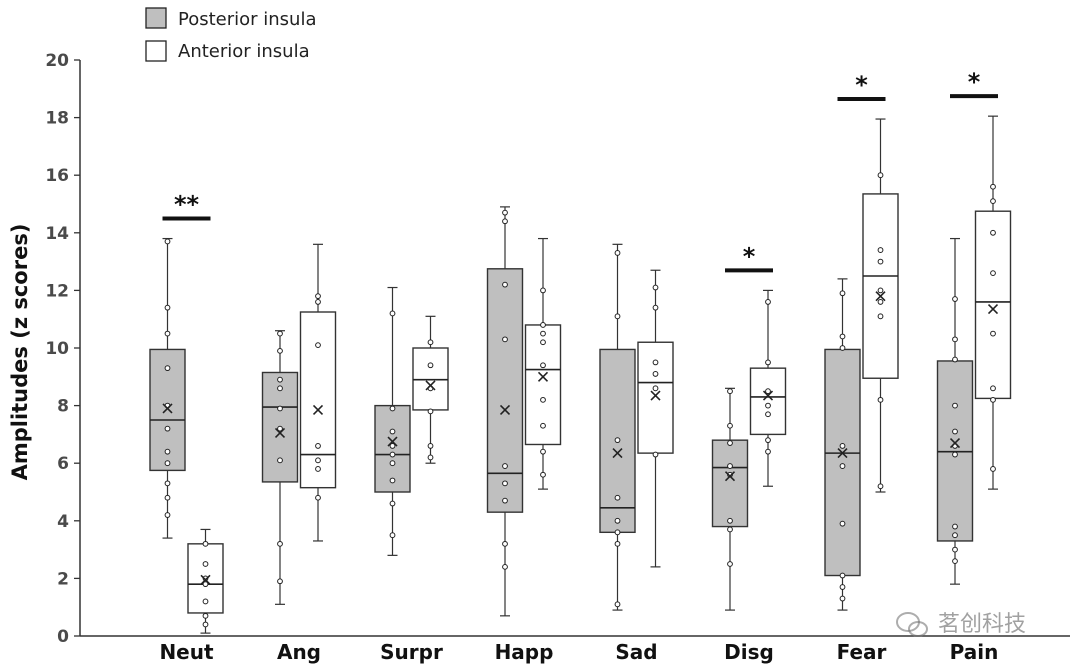 Image resolution: width=1080 pixels, height=671 pixels. What do you see at coordinates (280, 467) in the screenshot?
I see `box-posterior-ang` at bounding box center [280, 467].